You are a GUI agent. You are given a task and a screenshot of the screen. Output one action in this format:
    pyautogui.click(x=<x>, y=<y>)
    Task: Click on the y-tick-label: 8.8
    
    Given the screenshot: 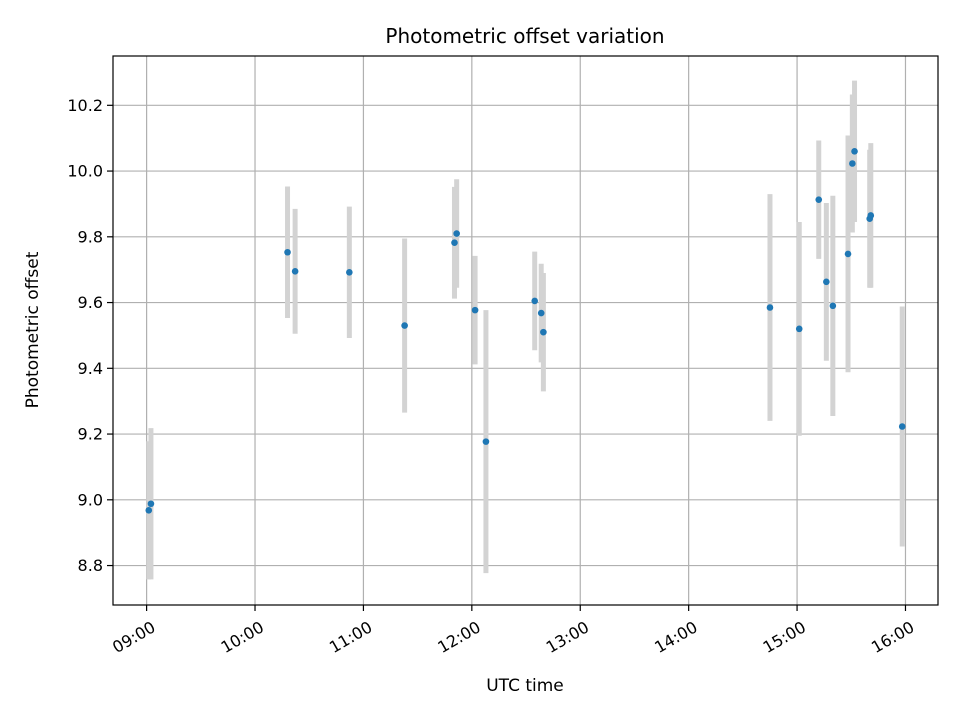 What is the action you would take?
    pyautogui.click(x=90, y=565)
    